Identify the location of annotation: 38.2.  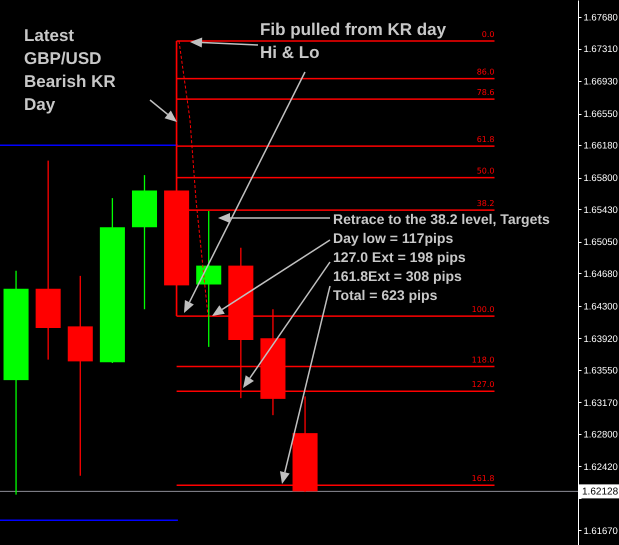
(485, 203).